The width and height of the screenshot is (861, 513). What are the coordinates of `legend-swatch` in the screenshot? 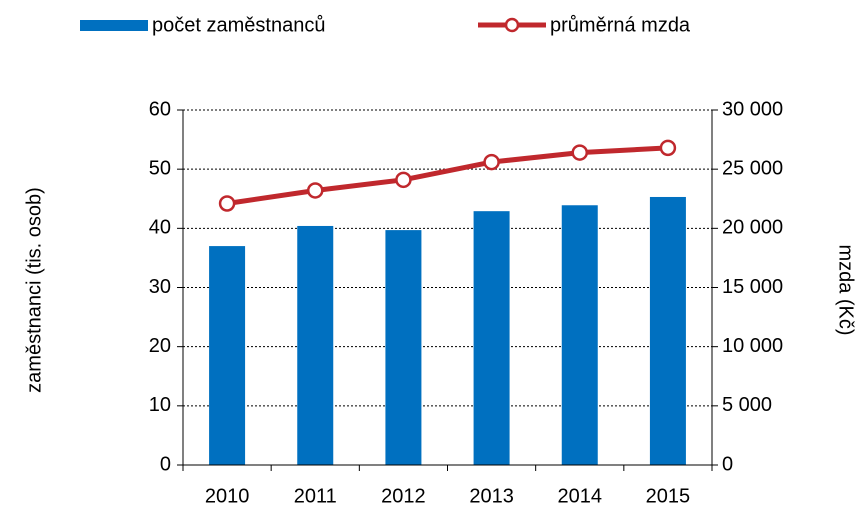 It's located at (114, 25).